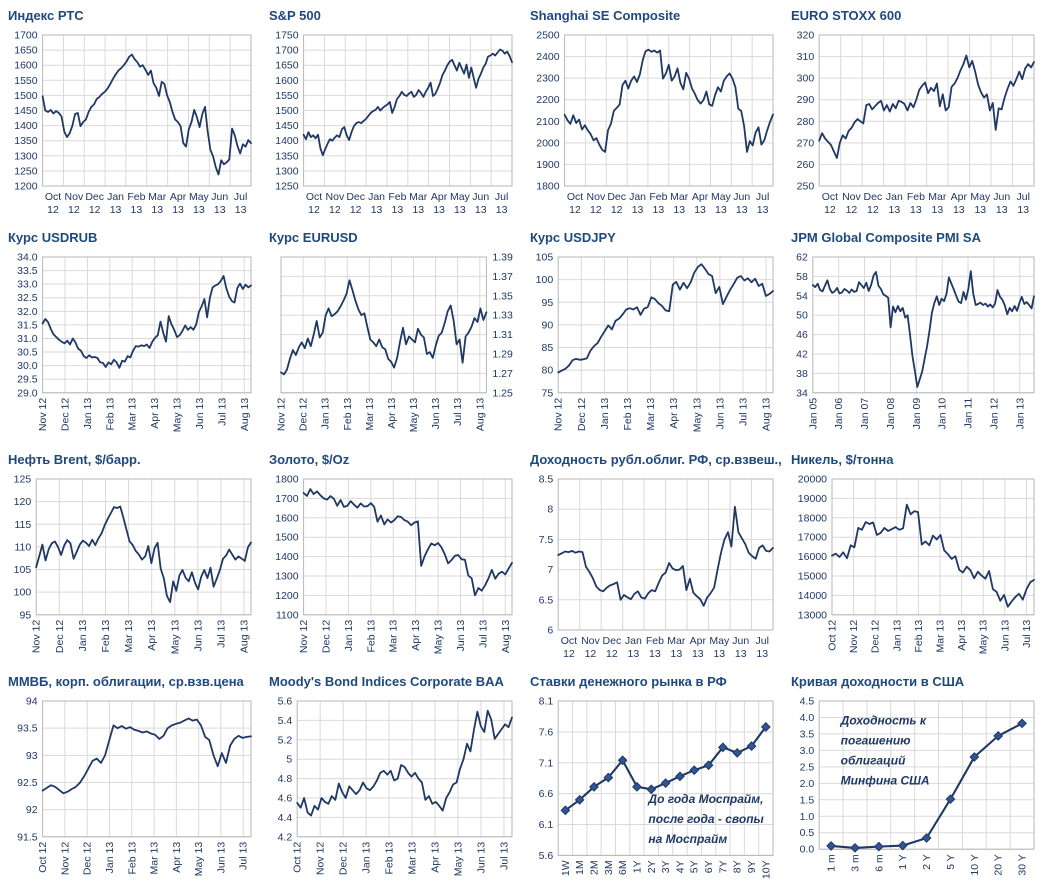 The image size is (1045, 887). I want to click on chart-title: Moody's Bond Indices Corporate BAA, so click(386, 681).